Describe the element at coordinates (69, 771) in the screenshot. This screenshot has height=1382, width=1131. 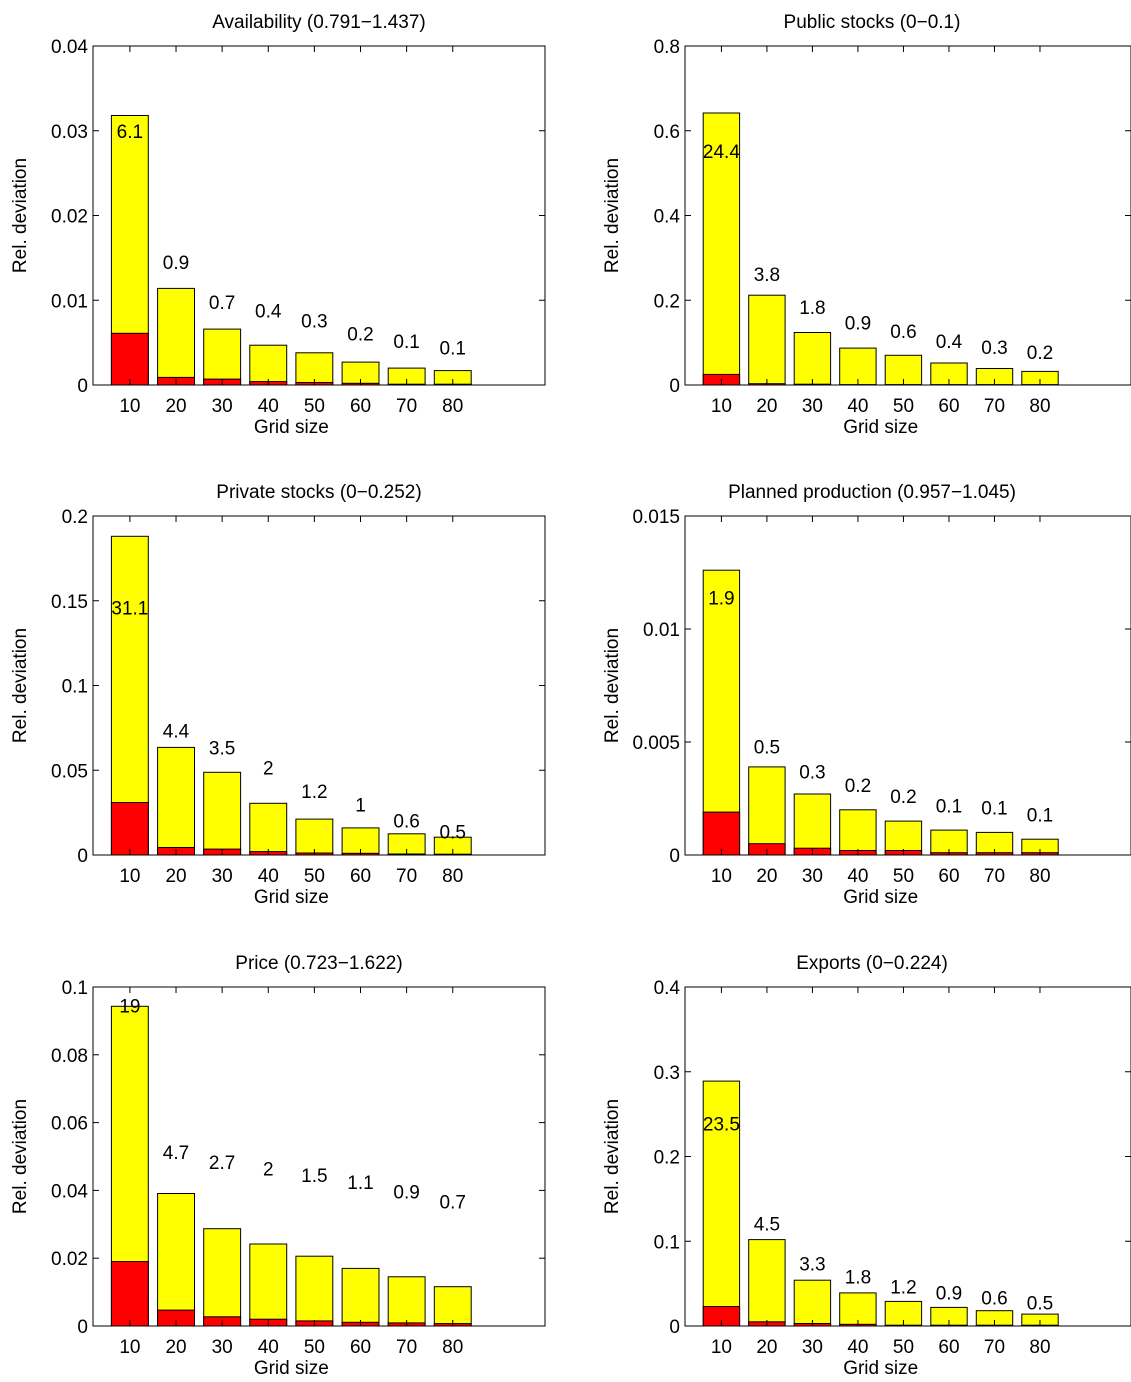
I see `y-tick-label: 0.05` at that location.